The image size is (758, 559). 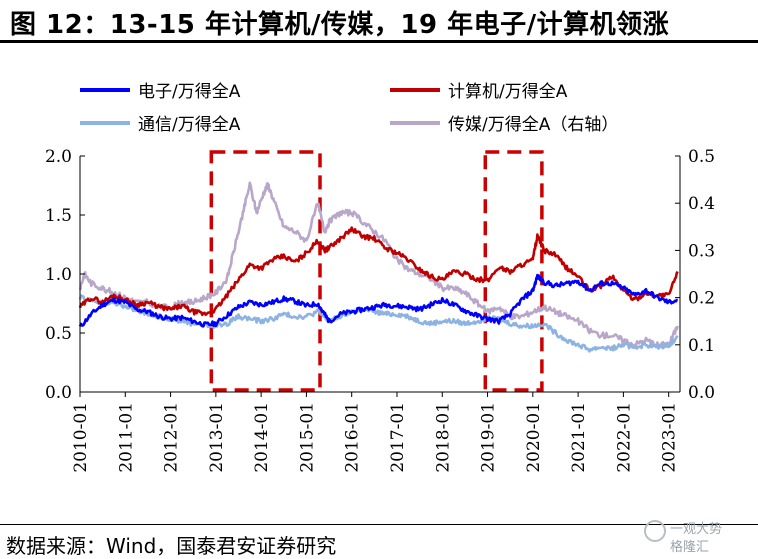 I want to click on legend: 电子/万得全A 计算机/万得全A 通信/万得全A 传媒/万得全A（右轴）, so click(x=349, y=108).